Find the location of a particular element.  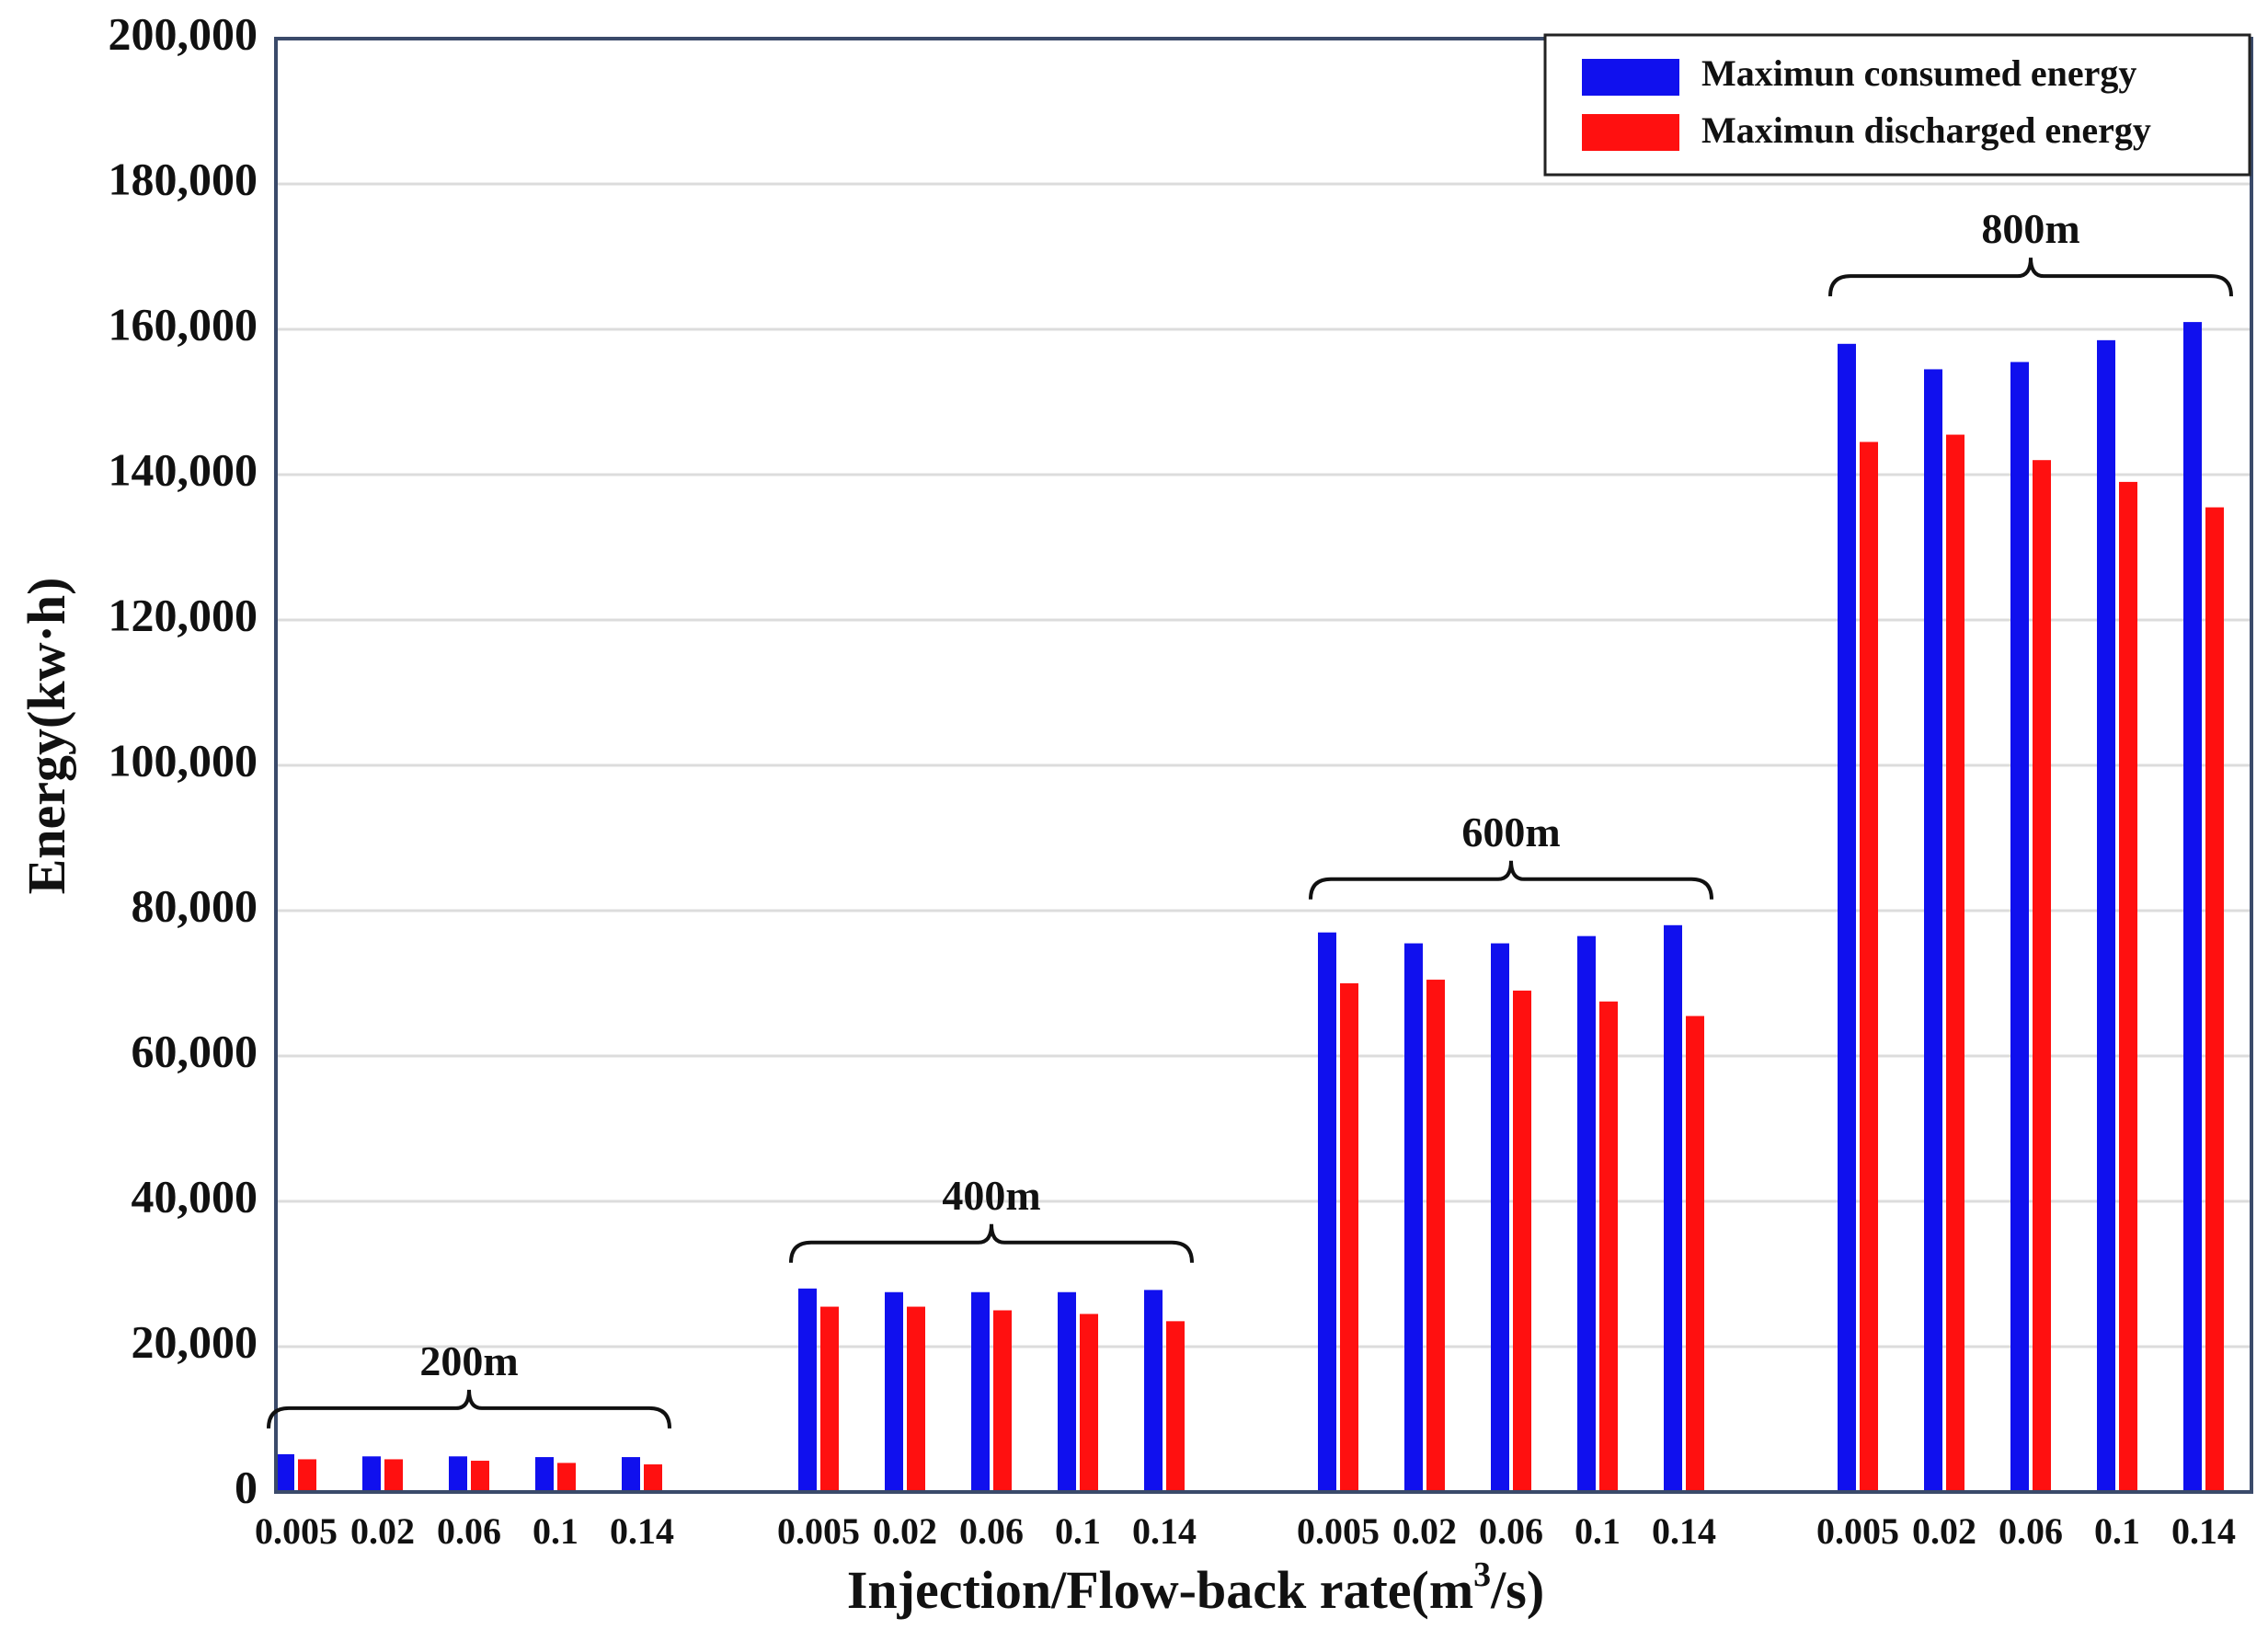

y-tick-label: 20,000 is located at coordinates (195, 1341).